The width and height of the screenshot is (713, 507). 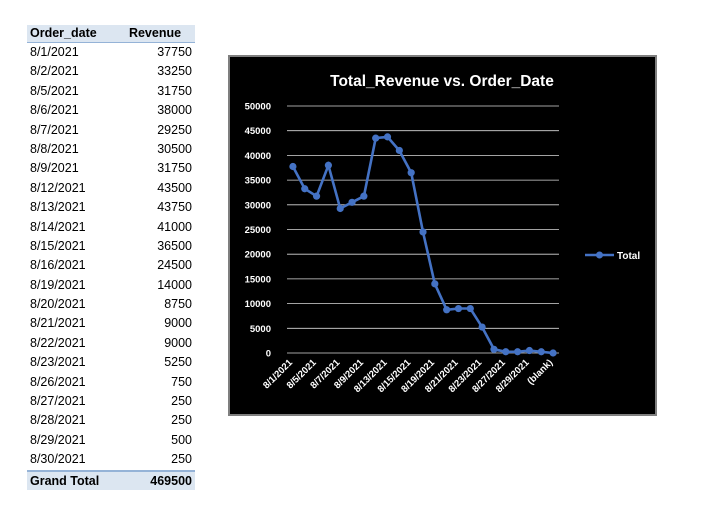 What do you see at coordinates (111, 110) in the screenshot?
I see `table-row: 8/6/2021 38000` at bounding box center [111, 110].